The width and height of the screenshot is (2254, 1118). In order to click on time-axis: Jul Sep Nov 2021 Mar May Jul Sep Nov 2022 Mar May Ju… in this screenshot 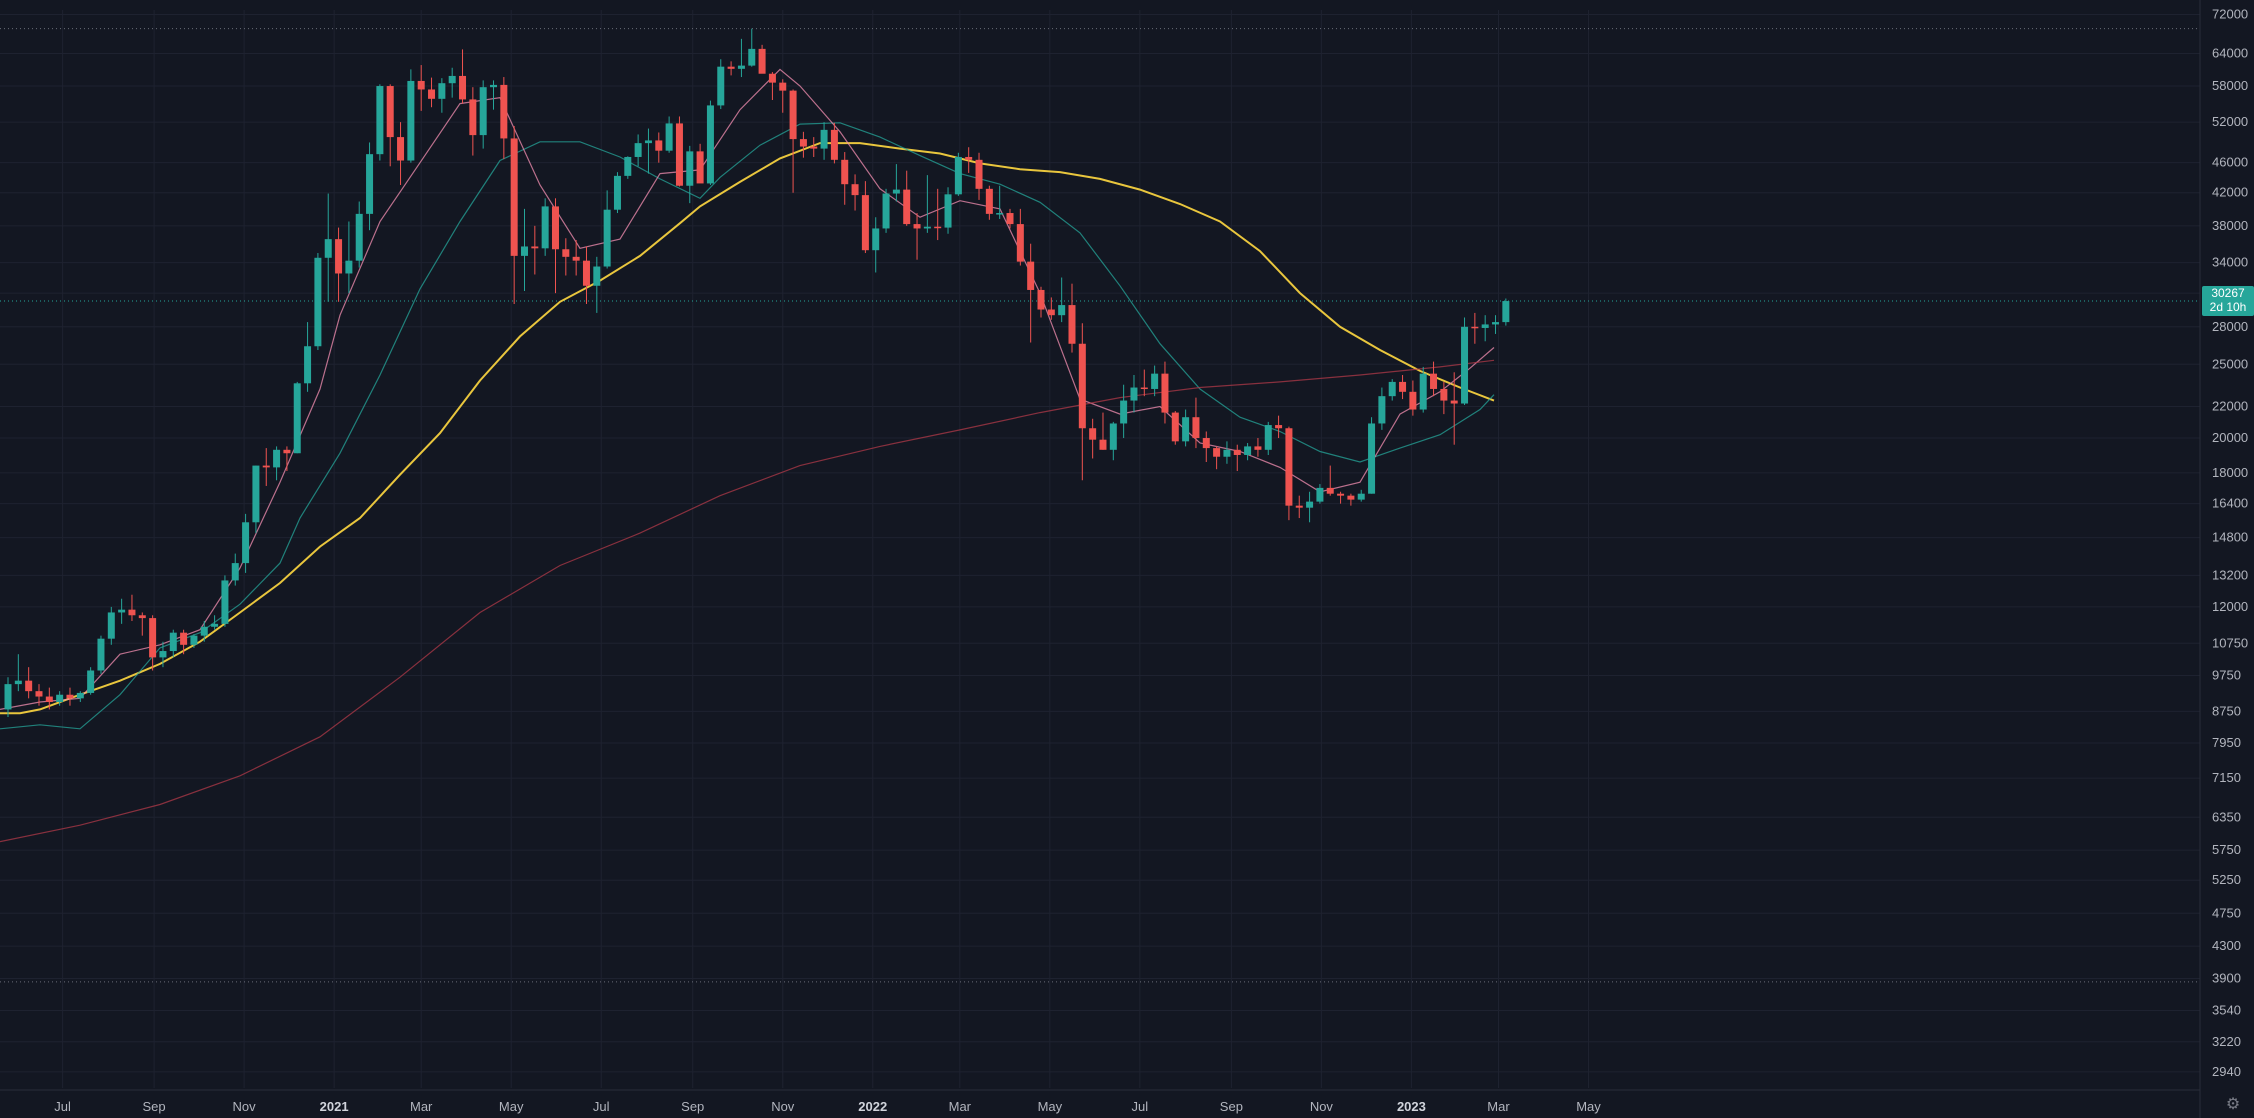, I will do `click(1100, 1101)`.